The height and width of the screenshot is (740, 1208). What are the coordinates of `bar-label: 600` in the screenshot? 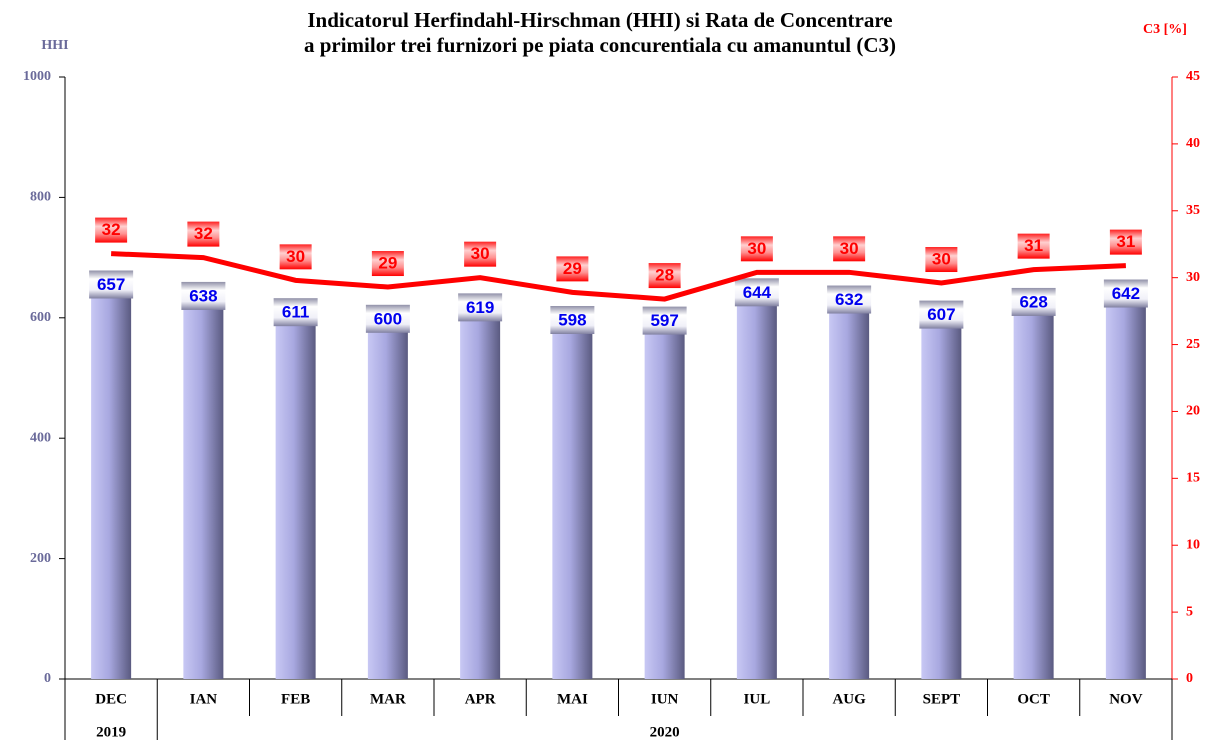 It's located at (388, 318).